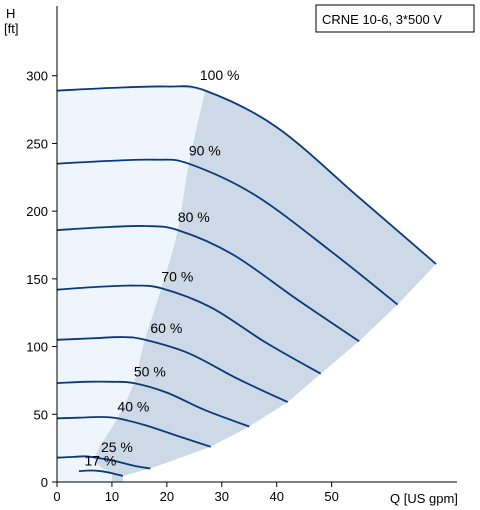 The height and width of the screenshot is (510, 480). What do you see at coordinates (150, 371) in the screenshot?
I see `curve-label: 50 %` at bounding box center [150, 371].